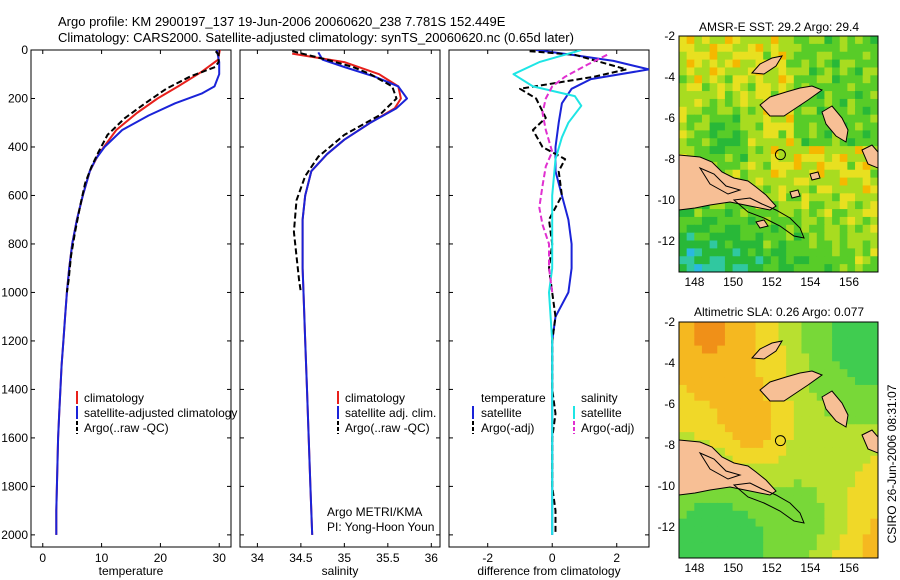 Image resolution: width=900 pixels, height=580 pixels. What do you see at coordinates (114, 398) in the screenshot?
I see `legend-label-climatology: climatology` at bounding box center [114, 398].